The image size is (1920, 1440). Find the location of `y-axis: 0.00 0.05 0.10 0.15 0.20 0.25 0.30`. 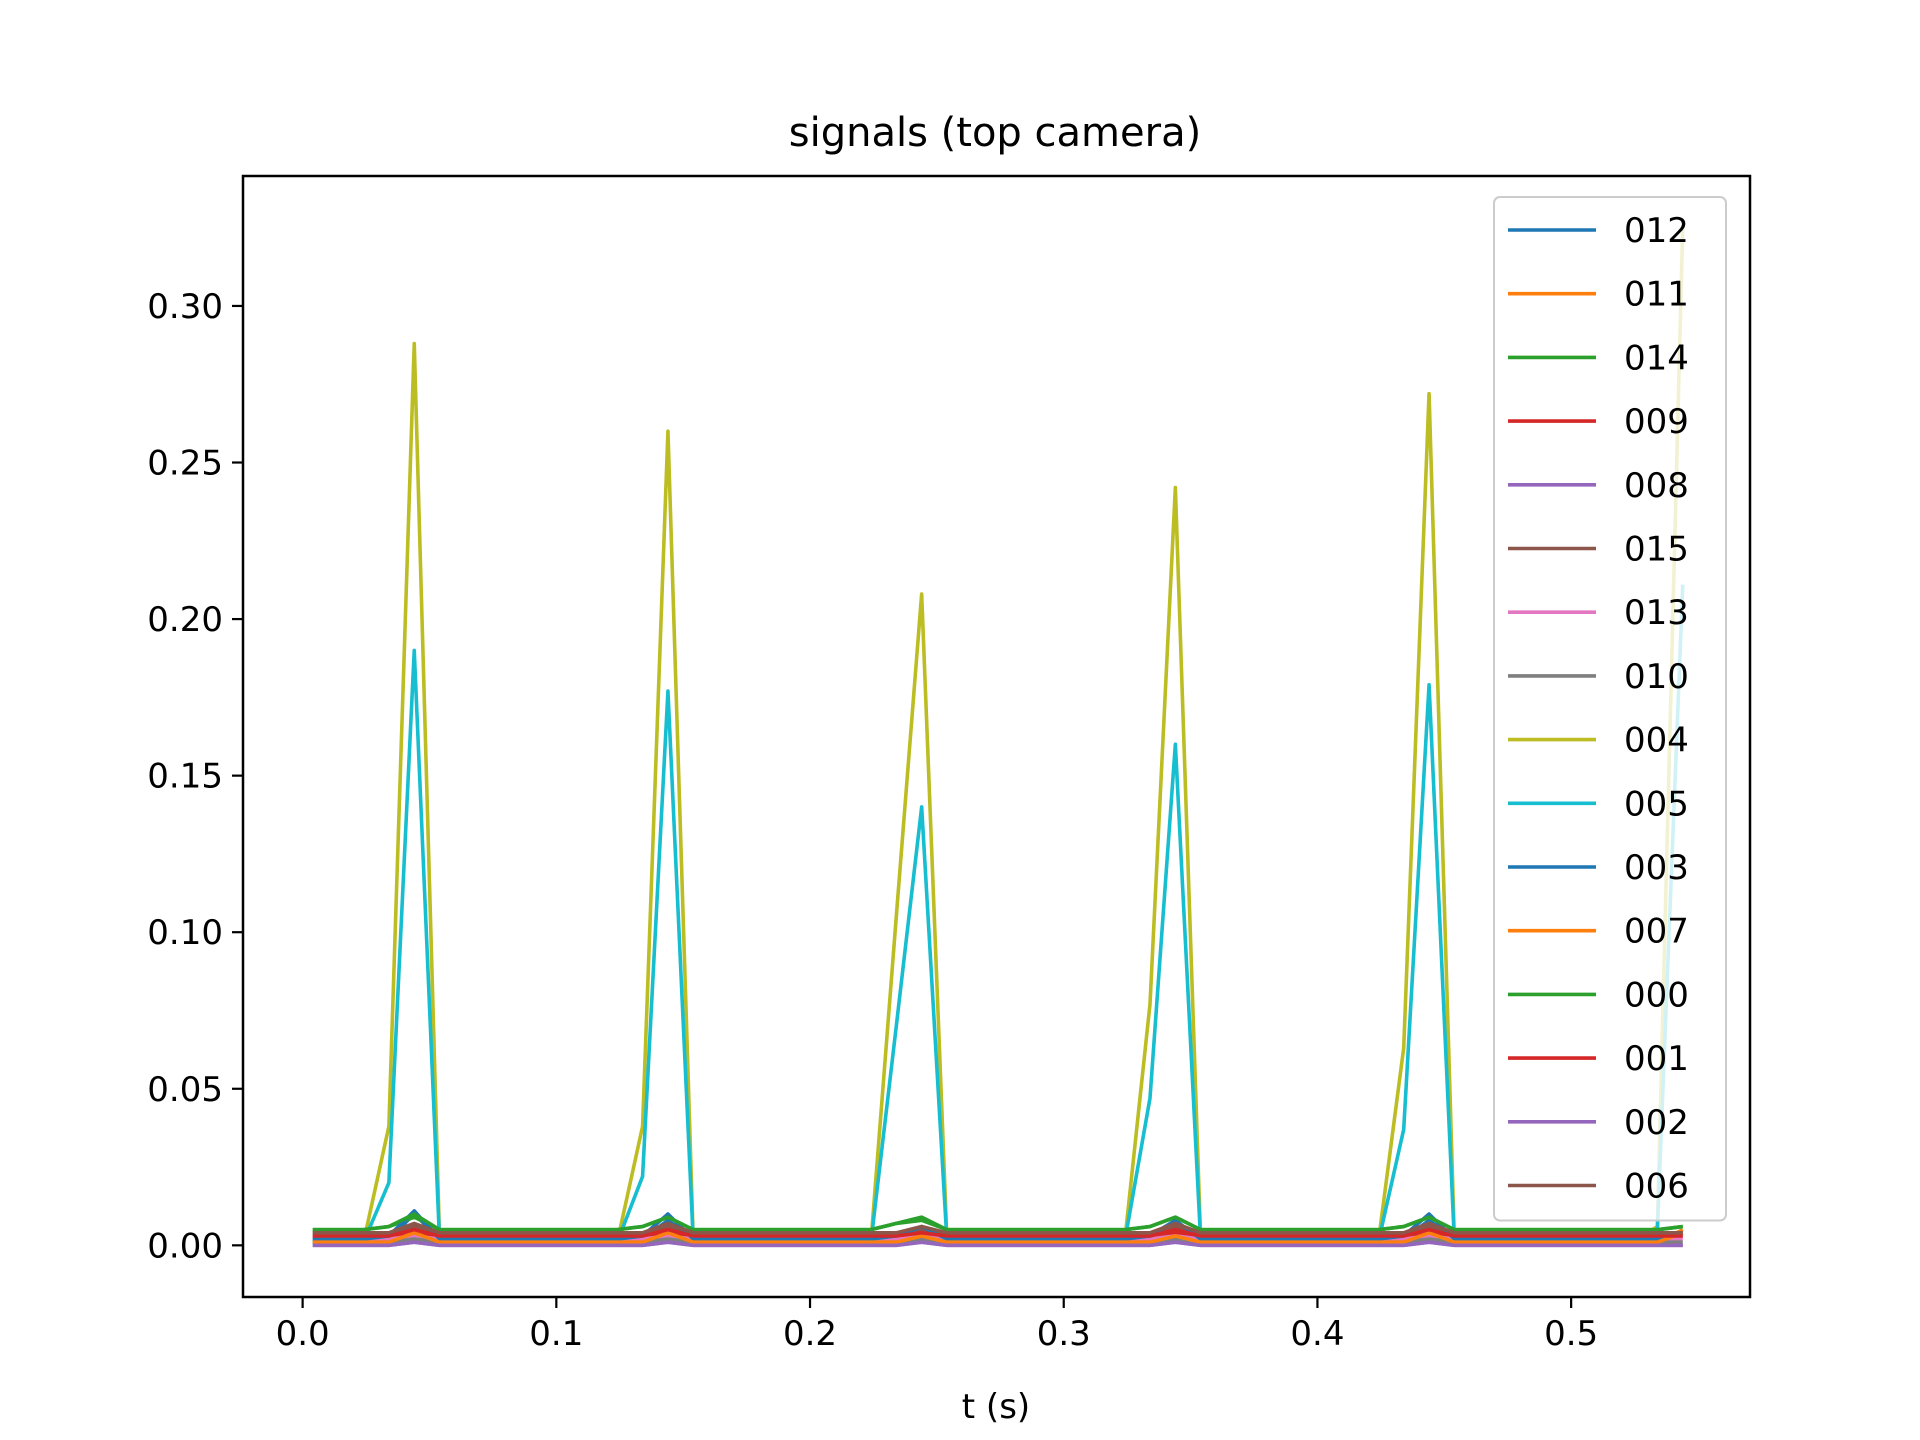

y-axis: 0.00 0.05 0.10 0.15 0.20 0.25 0.30 is located at coordinates (195, 776).